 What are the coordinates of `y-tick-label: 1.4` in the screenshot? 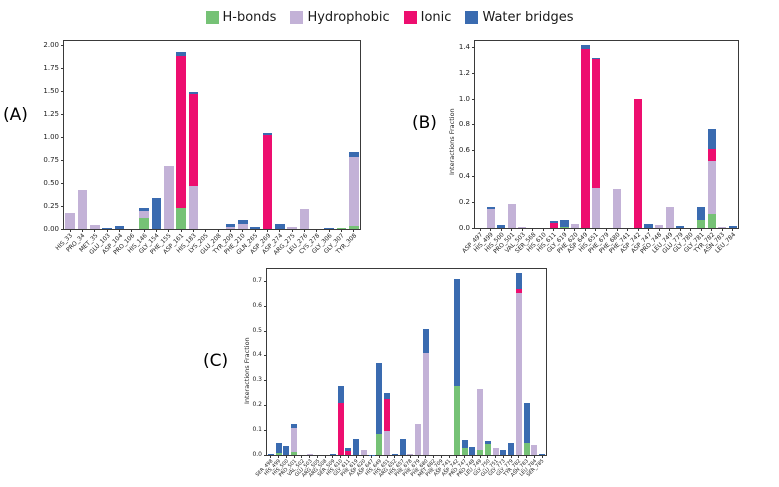 It's located at (464, 46).